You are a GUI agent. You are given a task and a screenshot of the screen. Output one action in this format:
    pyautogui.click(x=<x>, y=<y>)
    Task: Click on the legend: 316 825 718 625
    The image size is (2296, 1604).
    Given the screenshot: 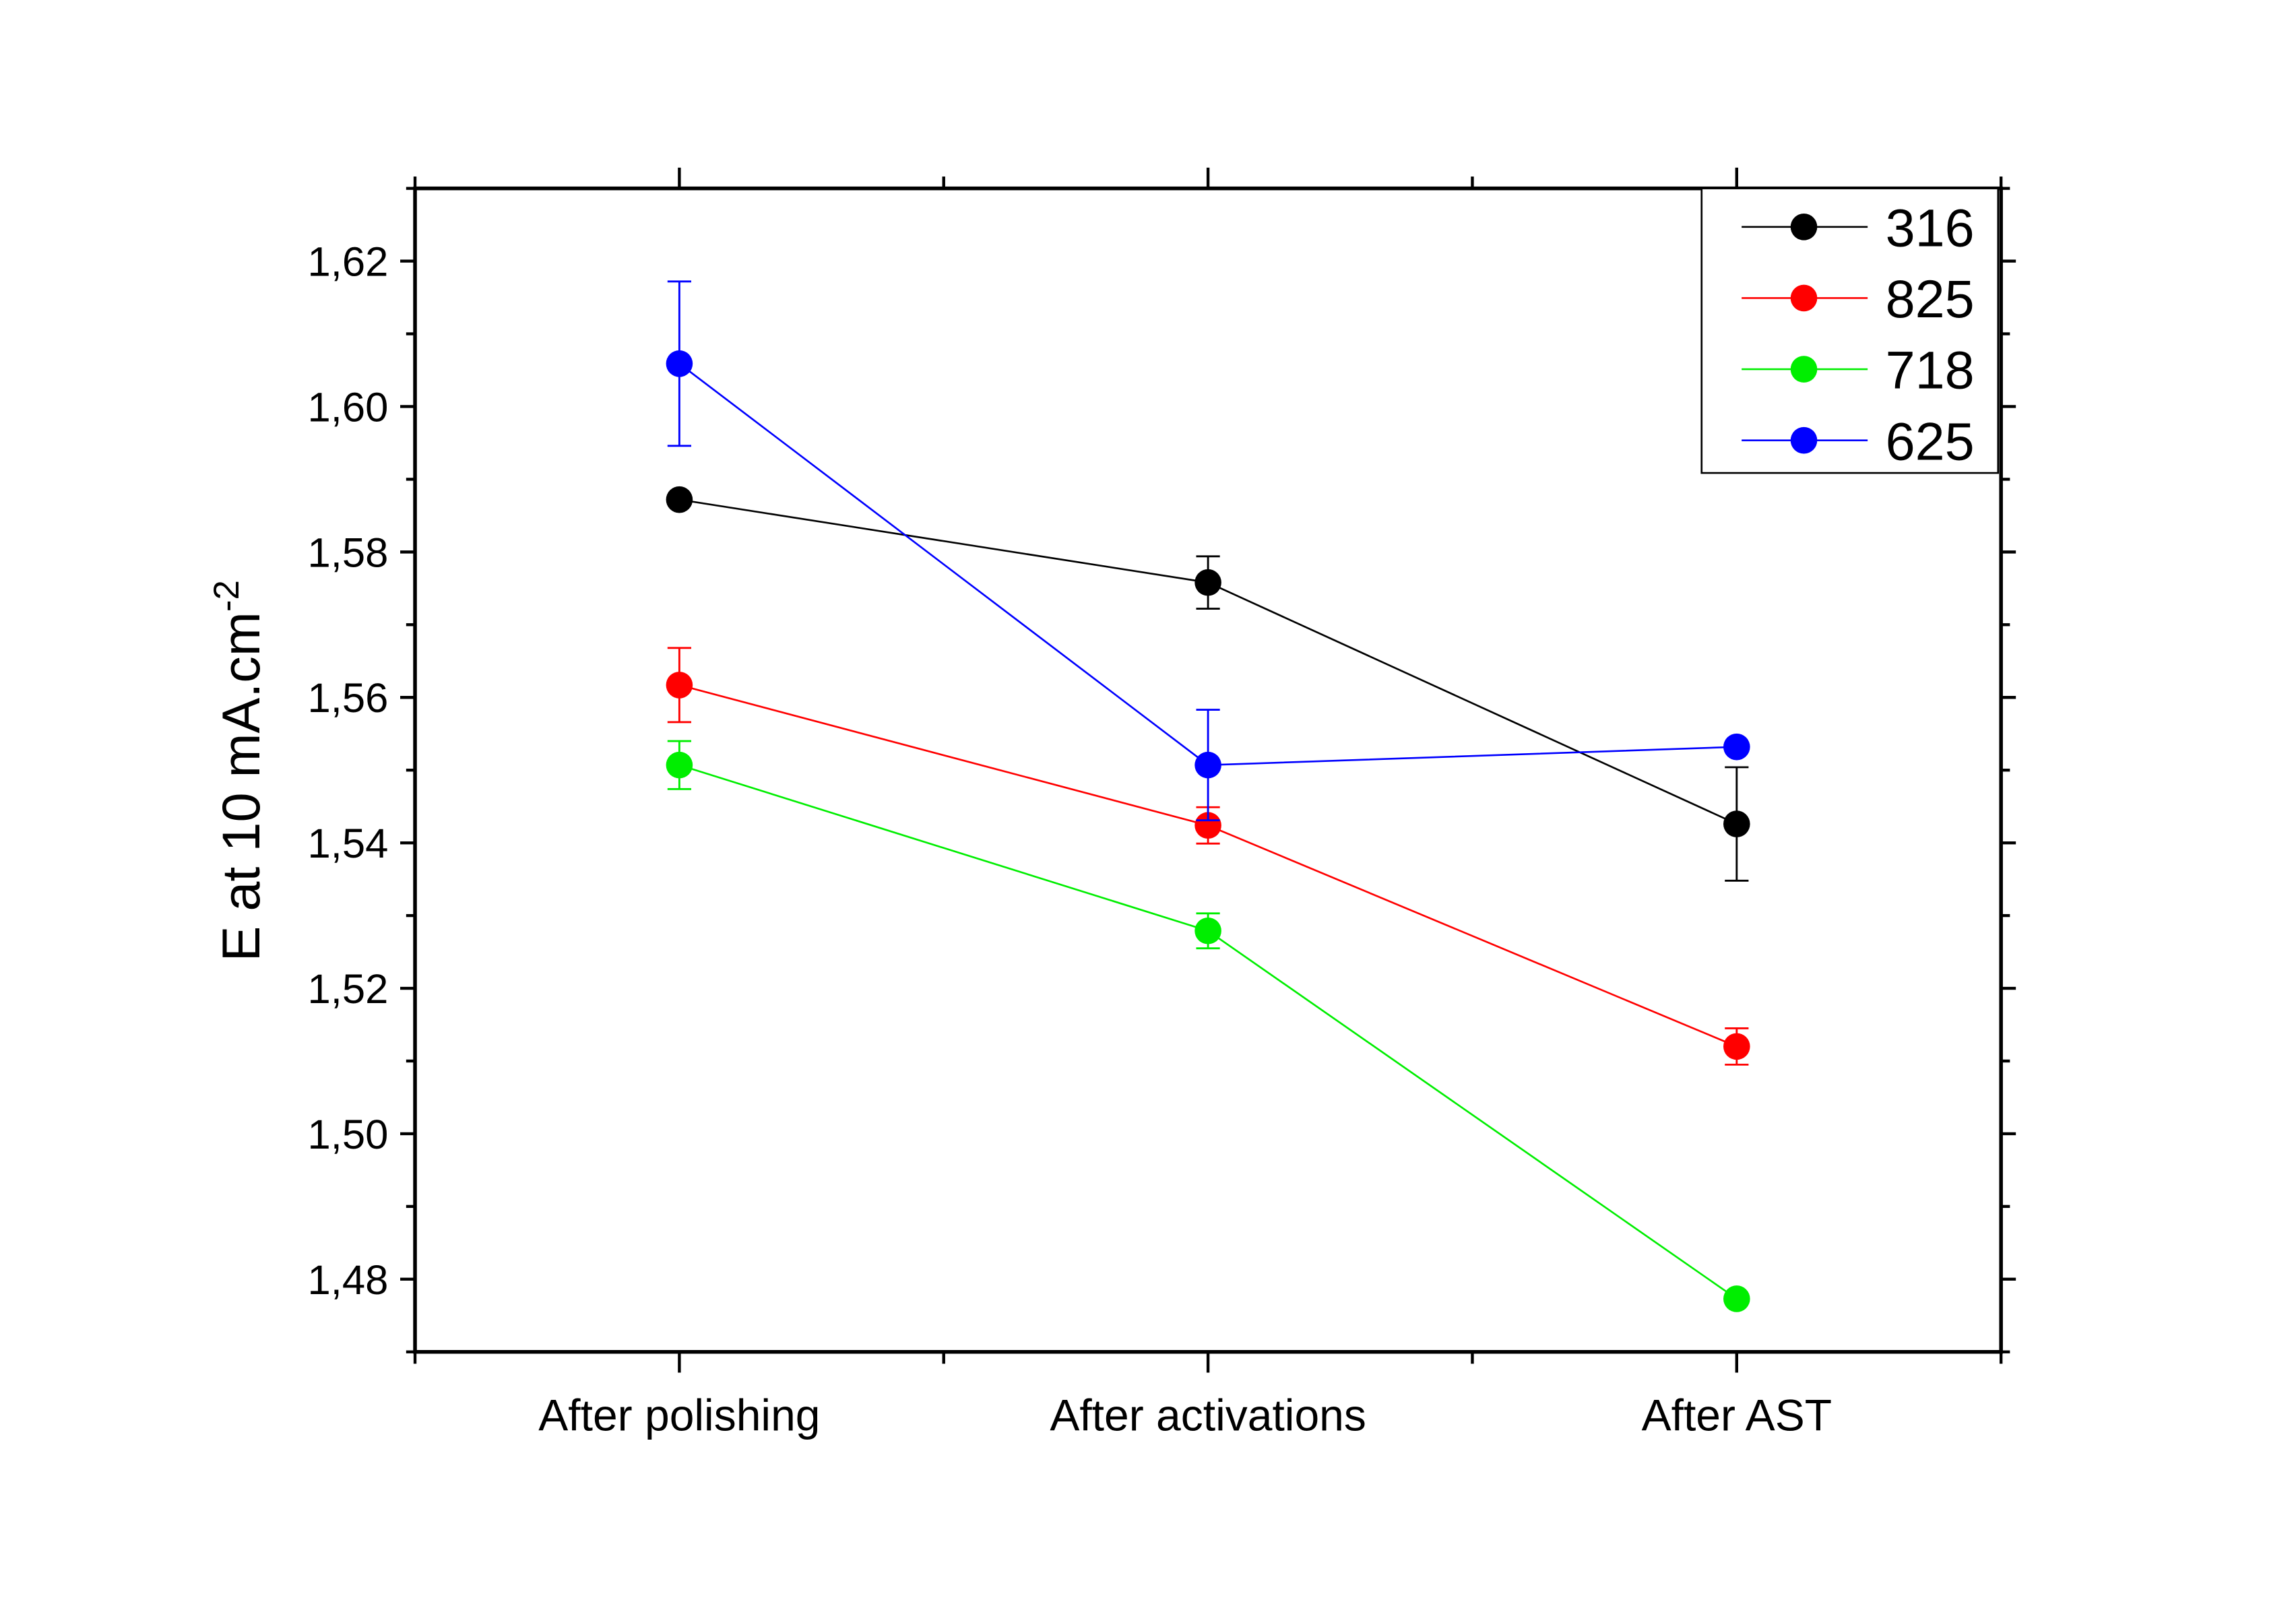 What is the action you would take?
    pyautogui.click(x=1850, y=330)
    